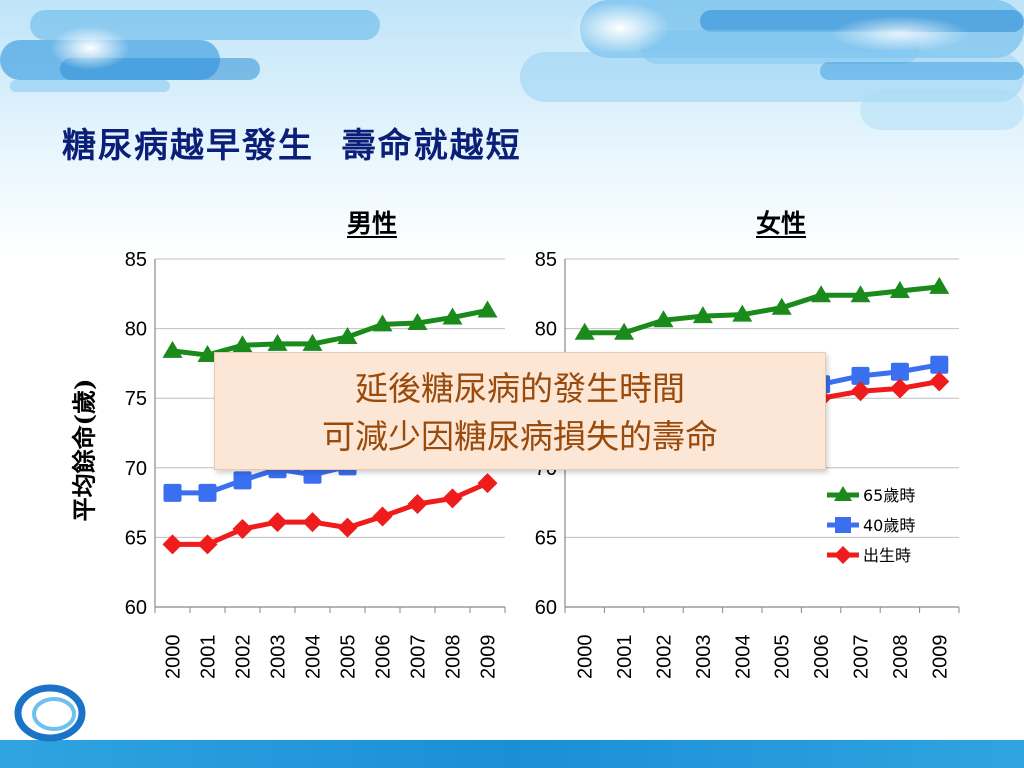 Image resolution: width=1024 pixels, height=768 pixels. What do you see at coordinates (889, 495) in the screenshot?
I see `legend-label: 65歲時` at bounding box center [889, 495].